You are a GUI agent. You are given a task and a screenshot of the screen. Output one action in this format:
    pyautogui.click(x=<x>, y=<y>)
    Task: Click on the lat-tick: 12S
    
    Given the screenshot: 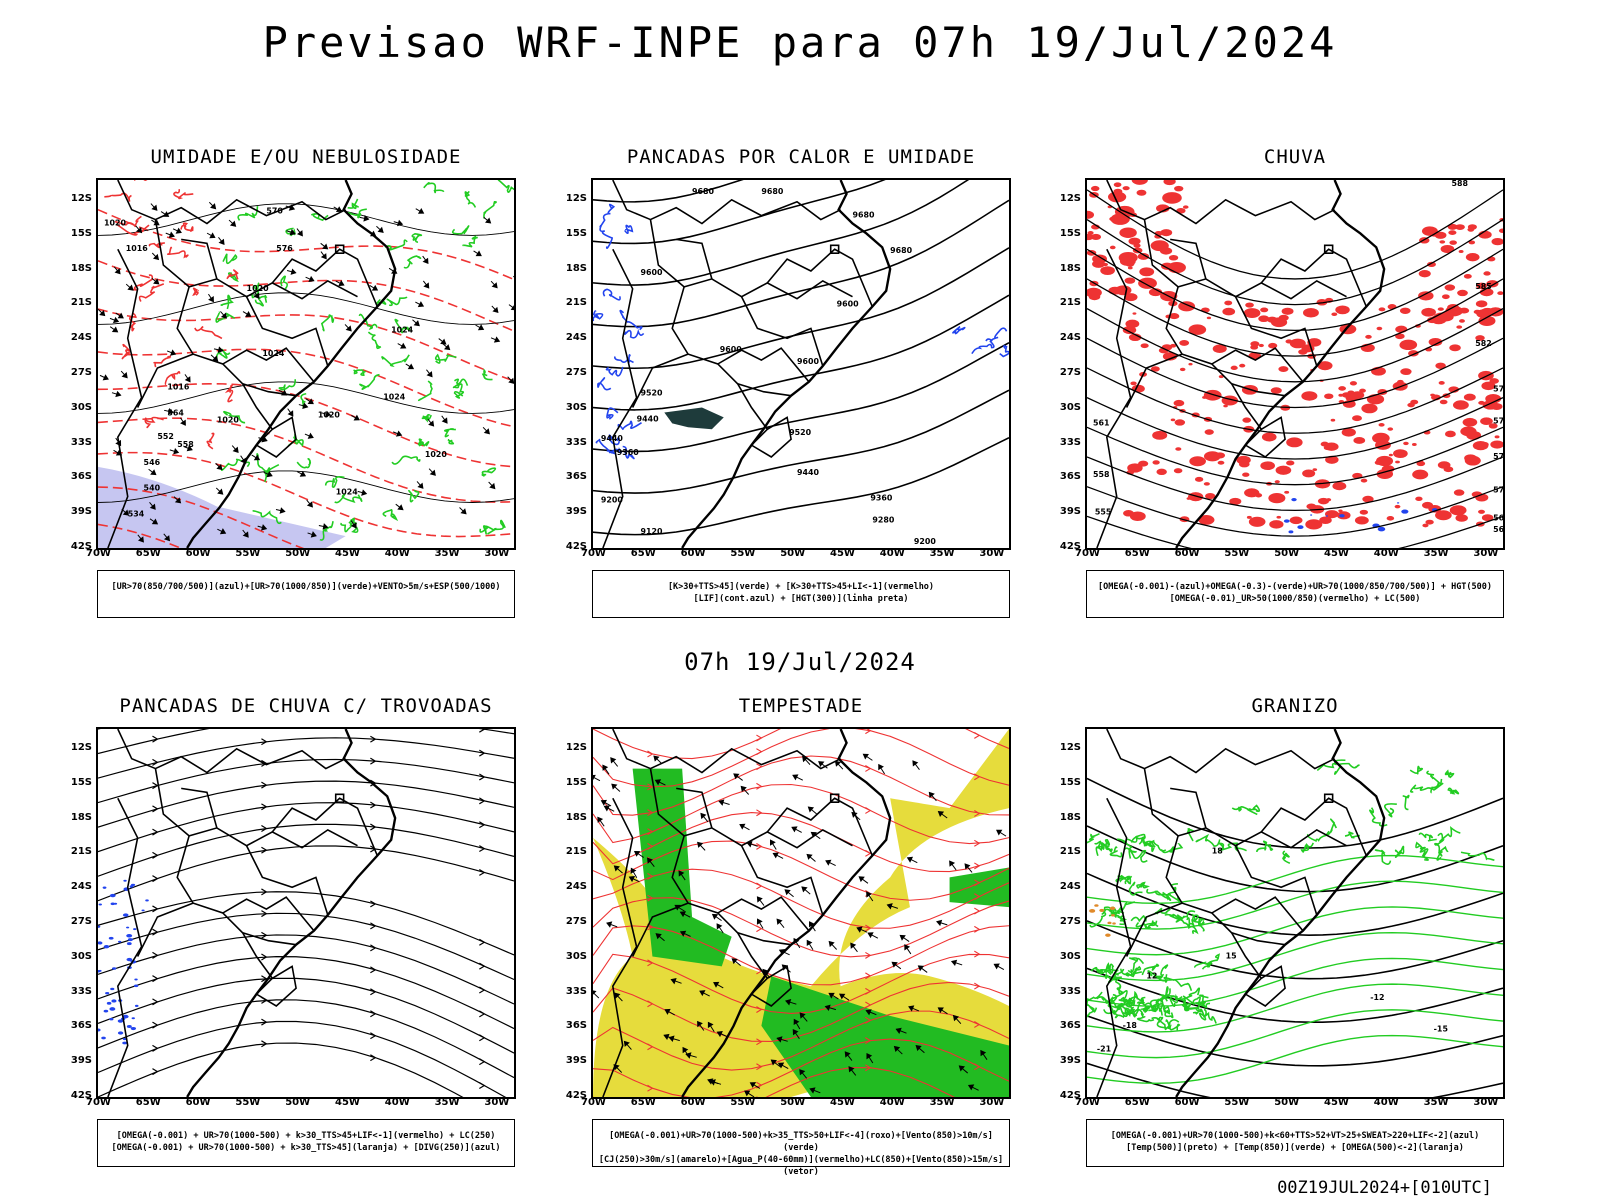 What is the action you would take?
    pyautogui.click(x=1070, y=198)
    